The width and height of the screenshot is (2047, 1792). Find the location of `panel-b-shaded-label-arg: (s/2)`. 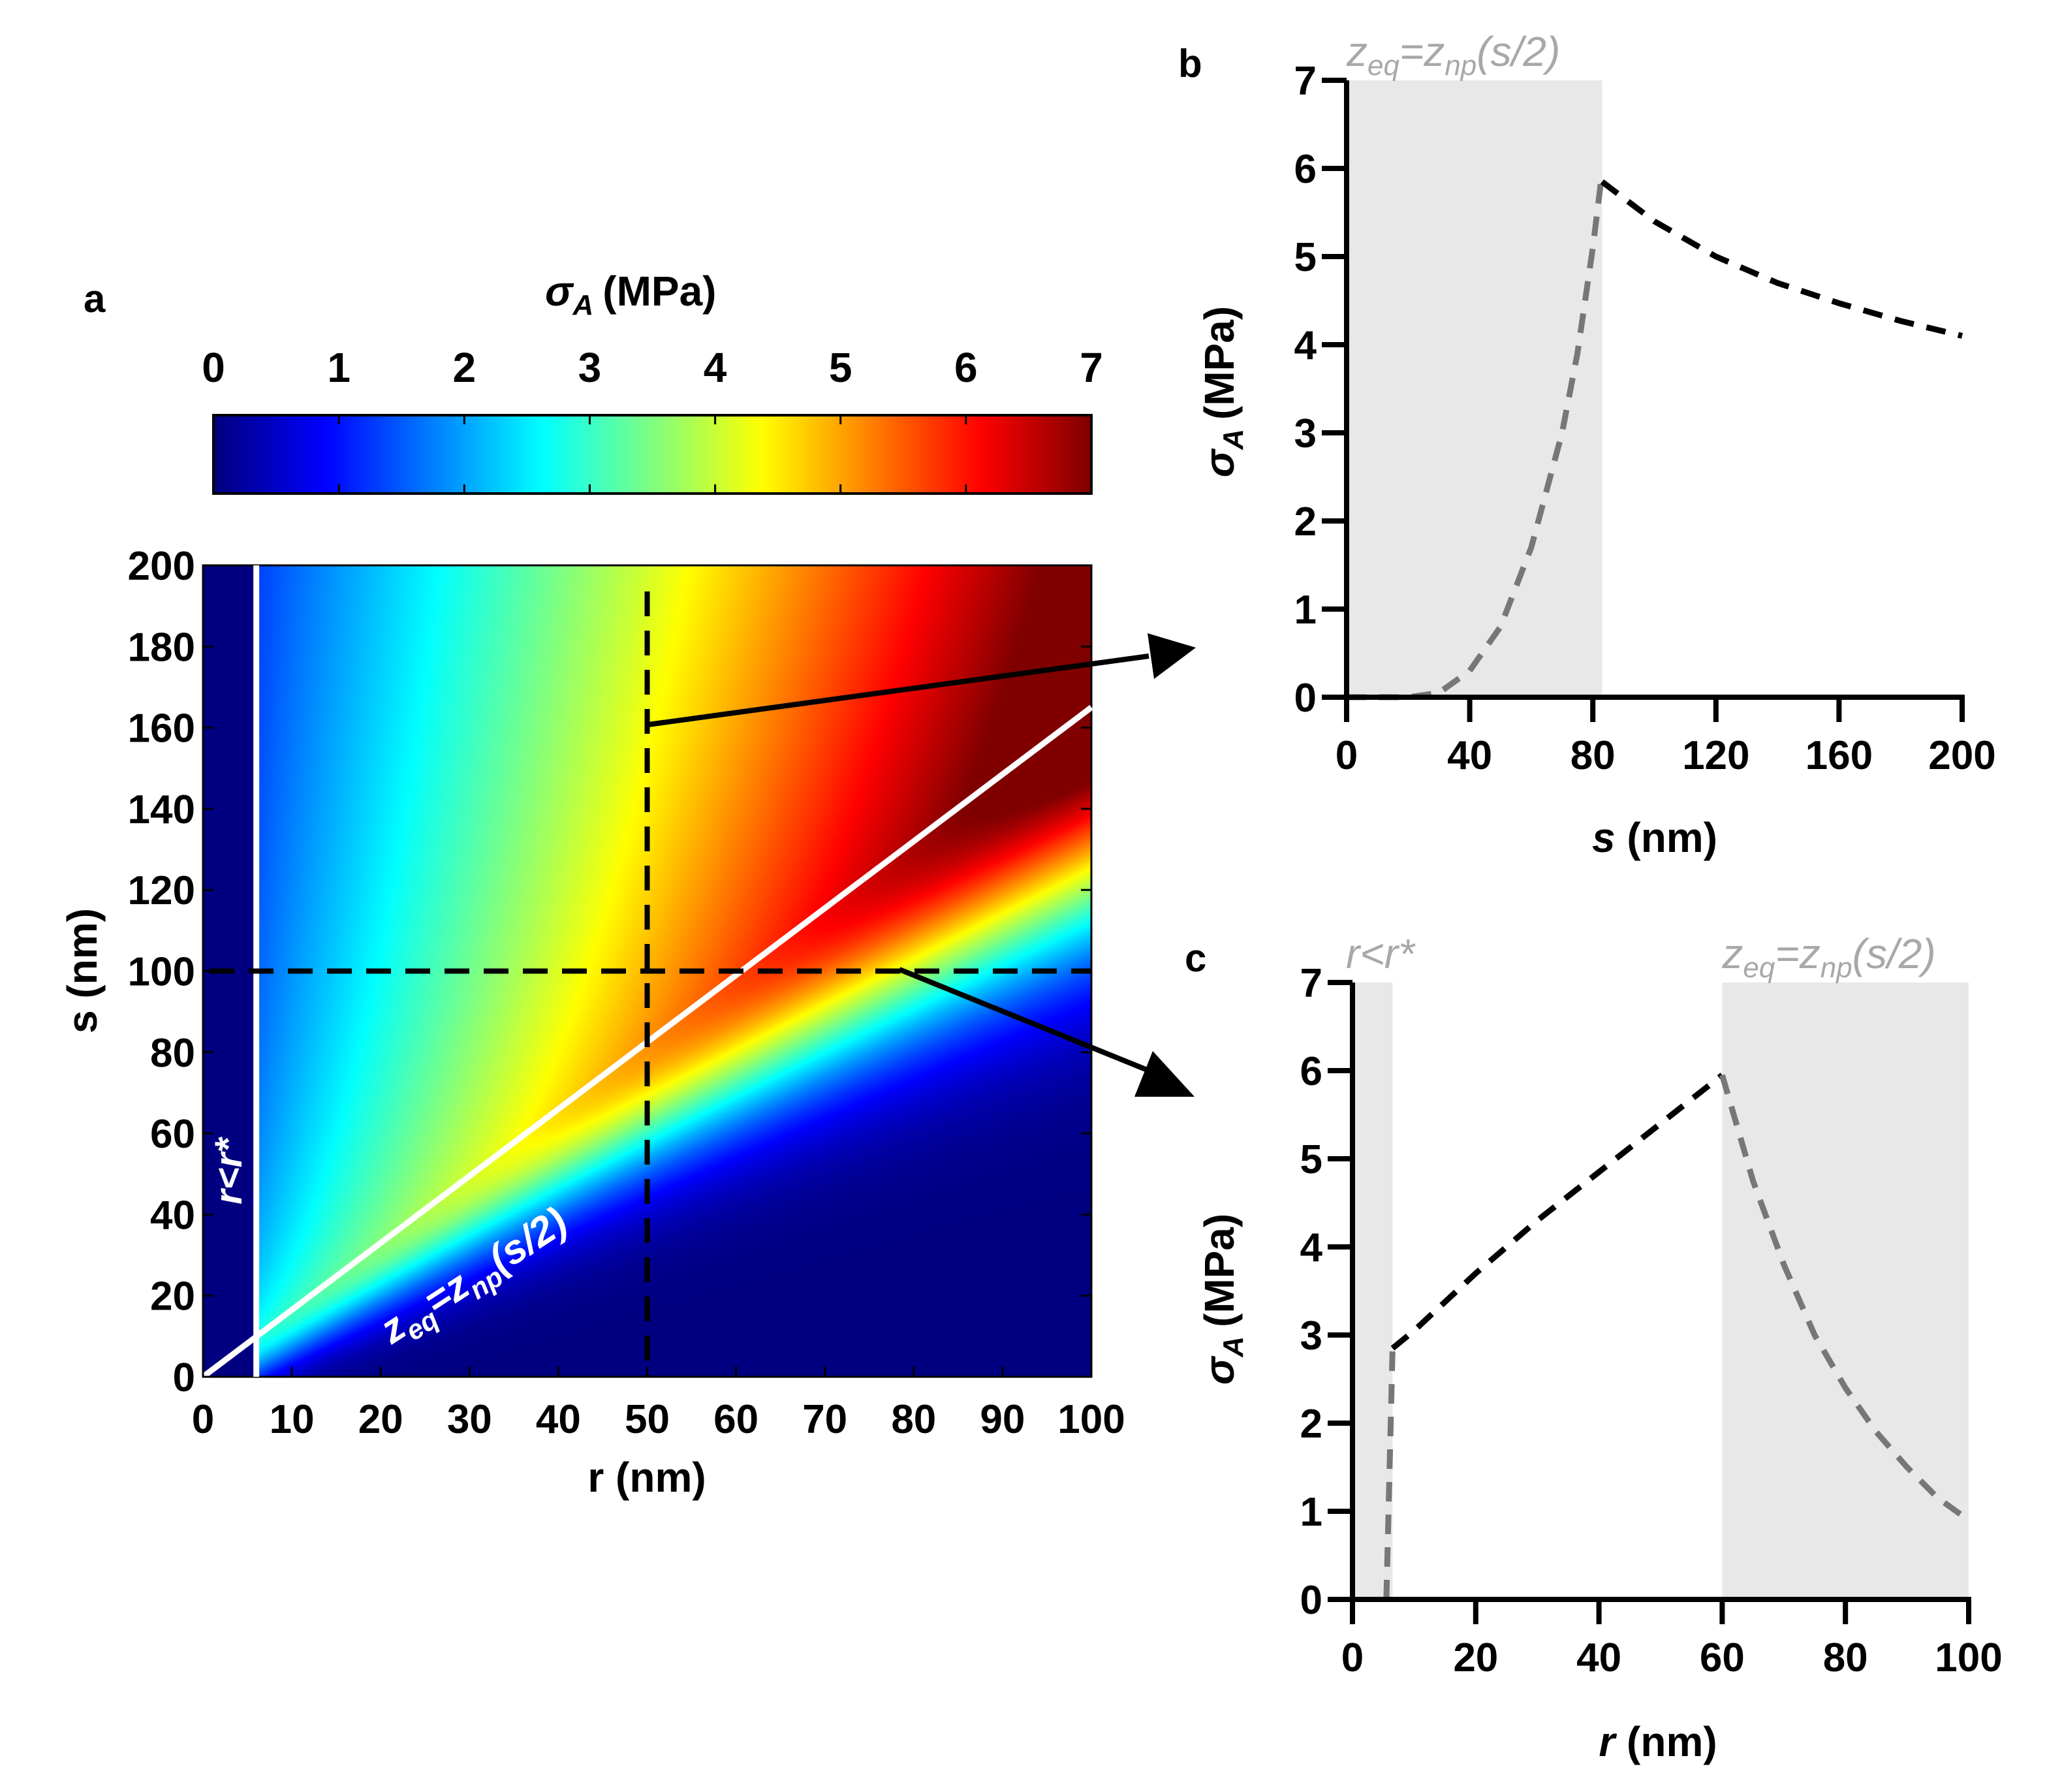

panel-b-shaded-label-arg: (s/2) is located at coordinates (1518, 52).